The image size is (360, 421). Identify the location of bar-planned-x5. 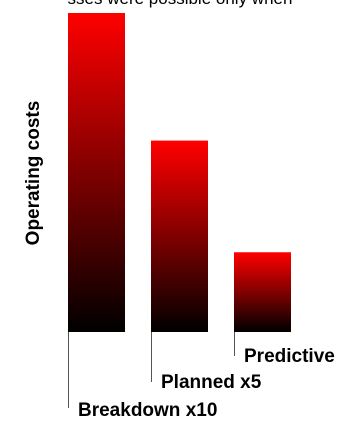
(179, 236).